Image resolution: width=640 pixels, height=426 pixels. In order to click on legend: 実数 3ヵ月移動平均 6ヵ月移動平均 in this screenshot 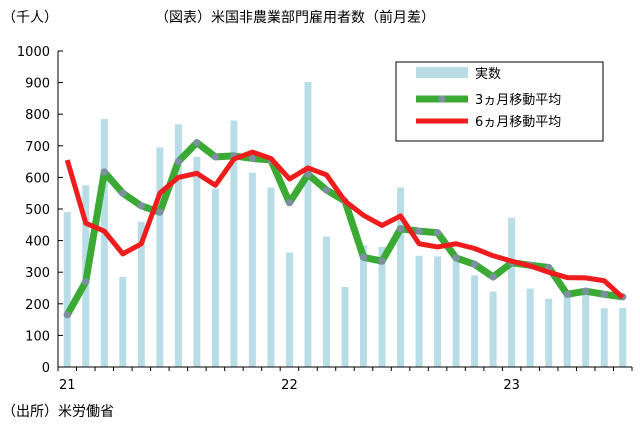, I will do `click(499, 101)`.